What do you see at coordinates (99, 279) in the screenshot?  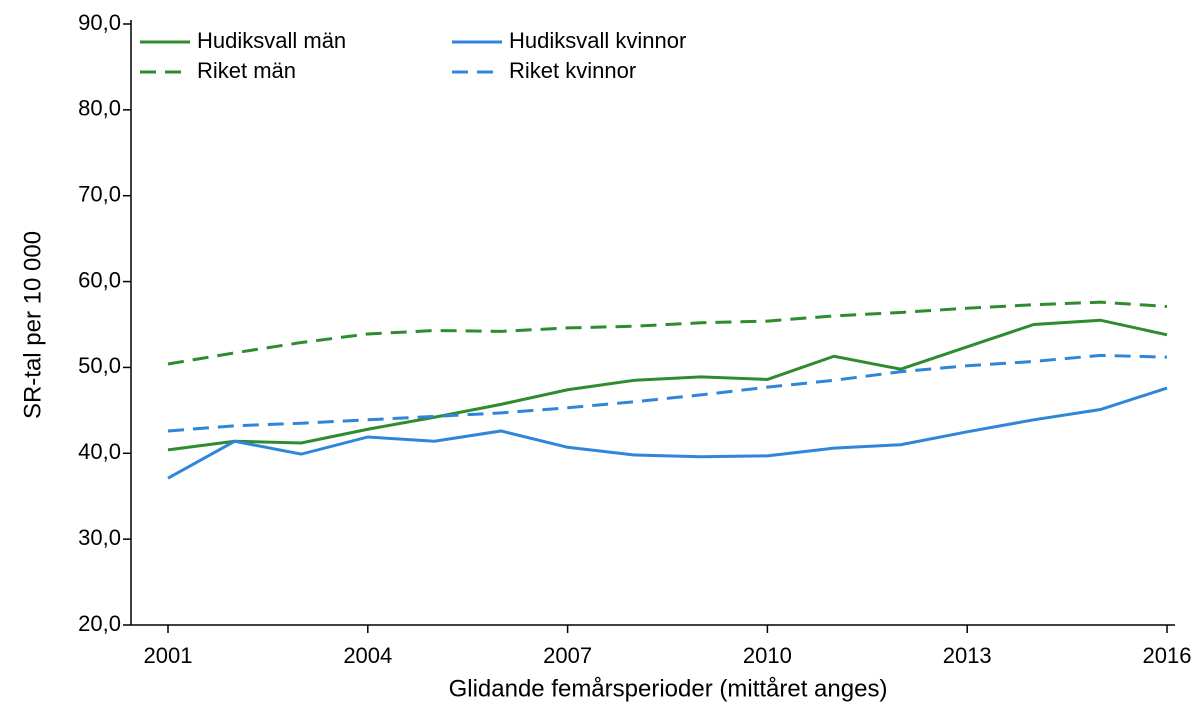 I see `y-tick-label: 60,0` at bounding box center [99, 279].